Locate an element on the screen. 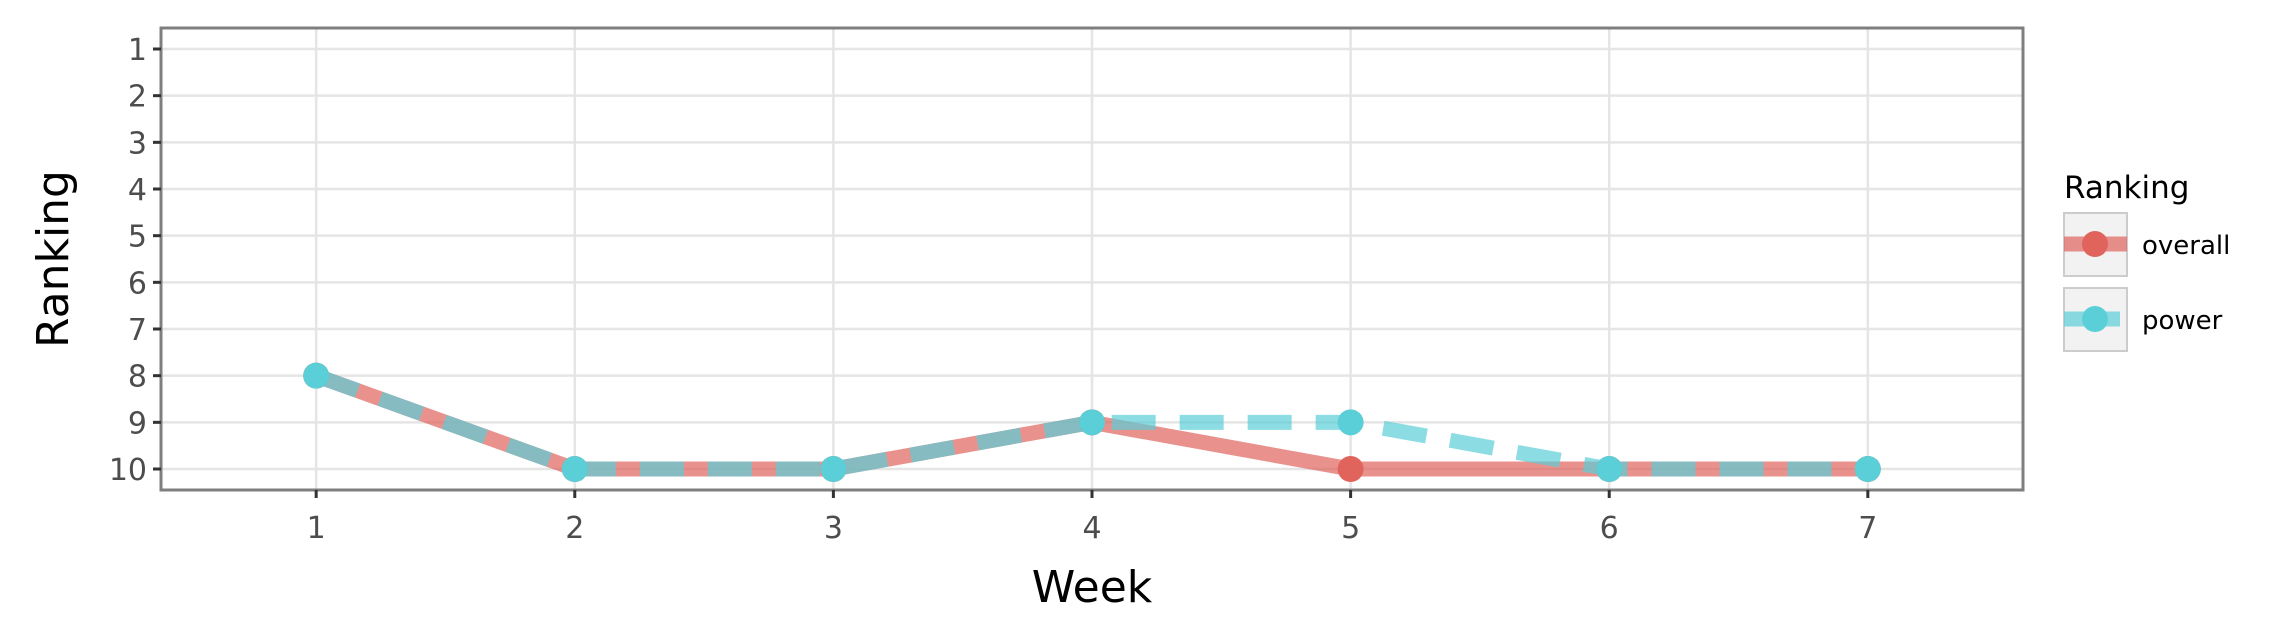 The image size is (2276, 641). x-tick-label: 6 is located at coordinates (1609, 528).